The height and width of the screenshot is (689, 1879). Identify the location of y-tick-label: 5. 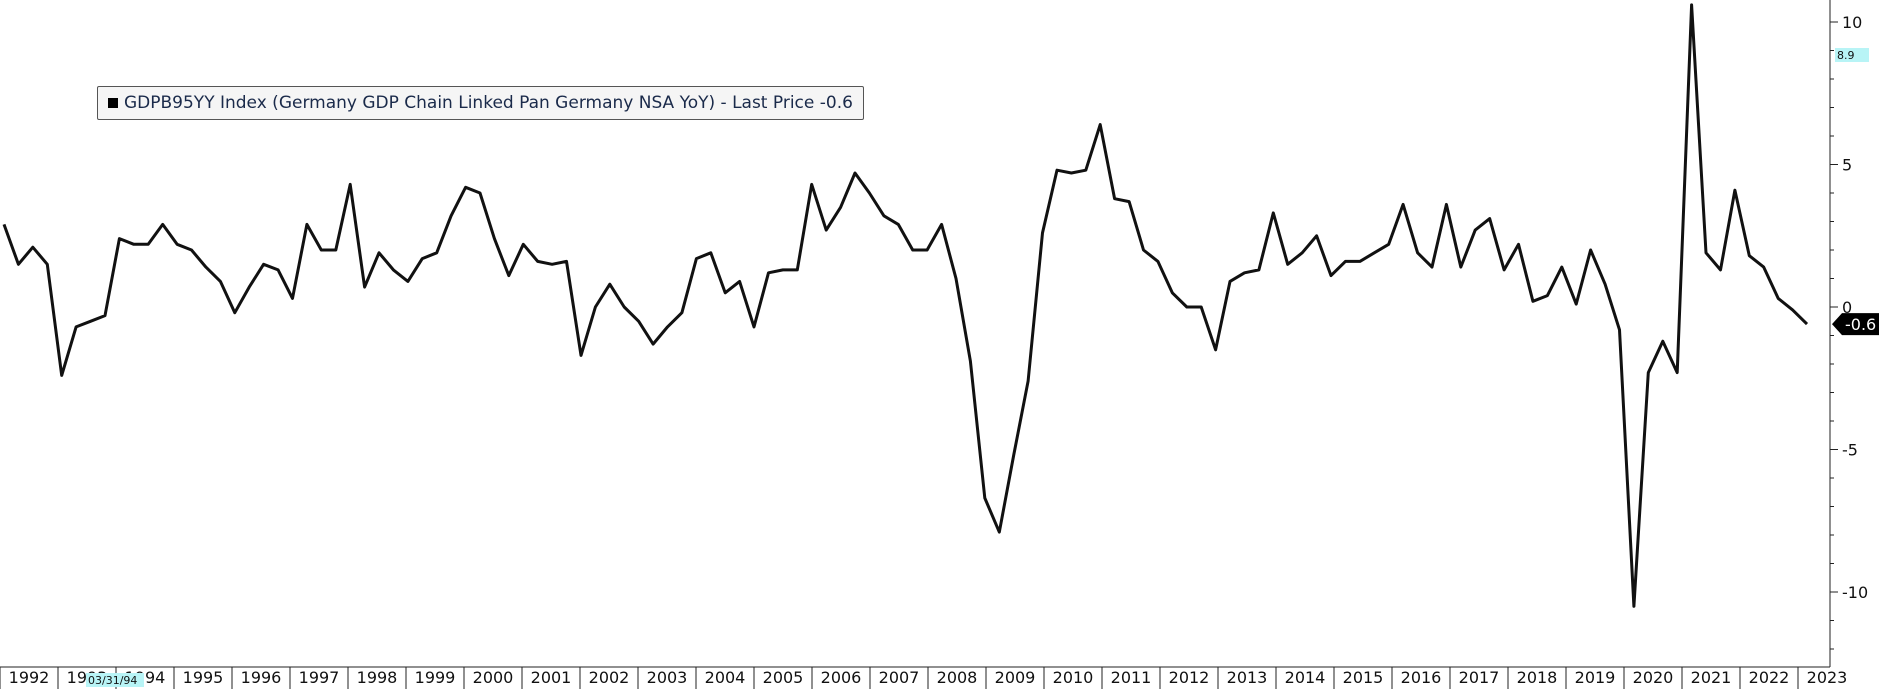
(1847, 165).